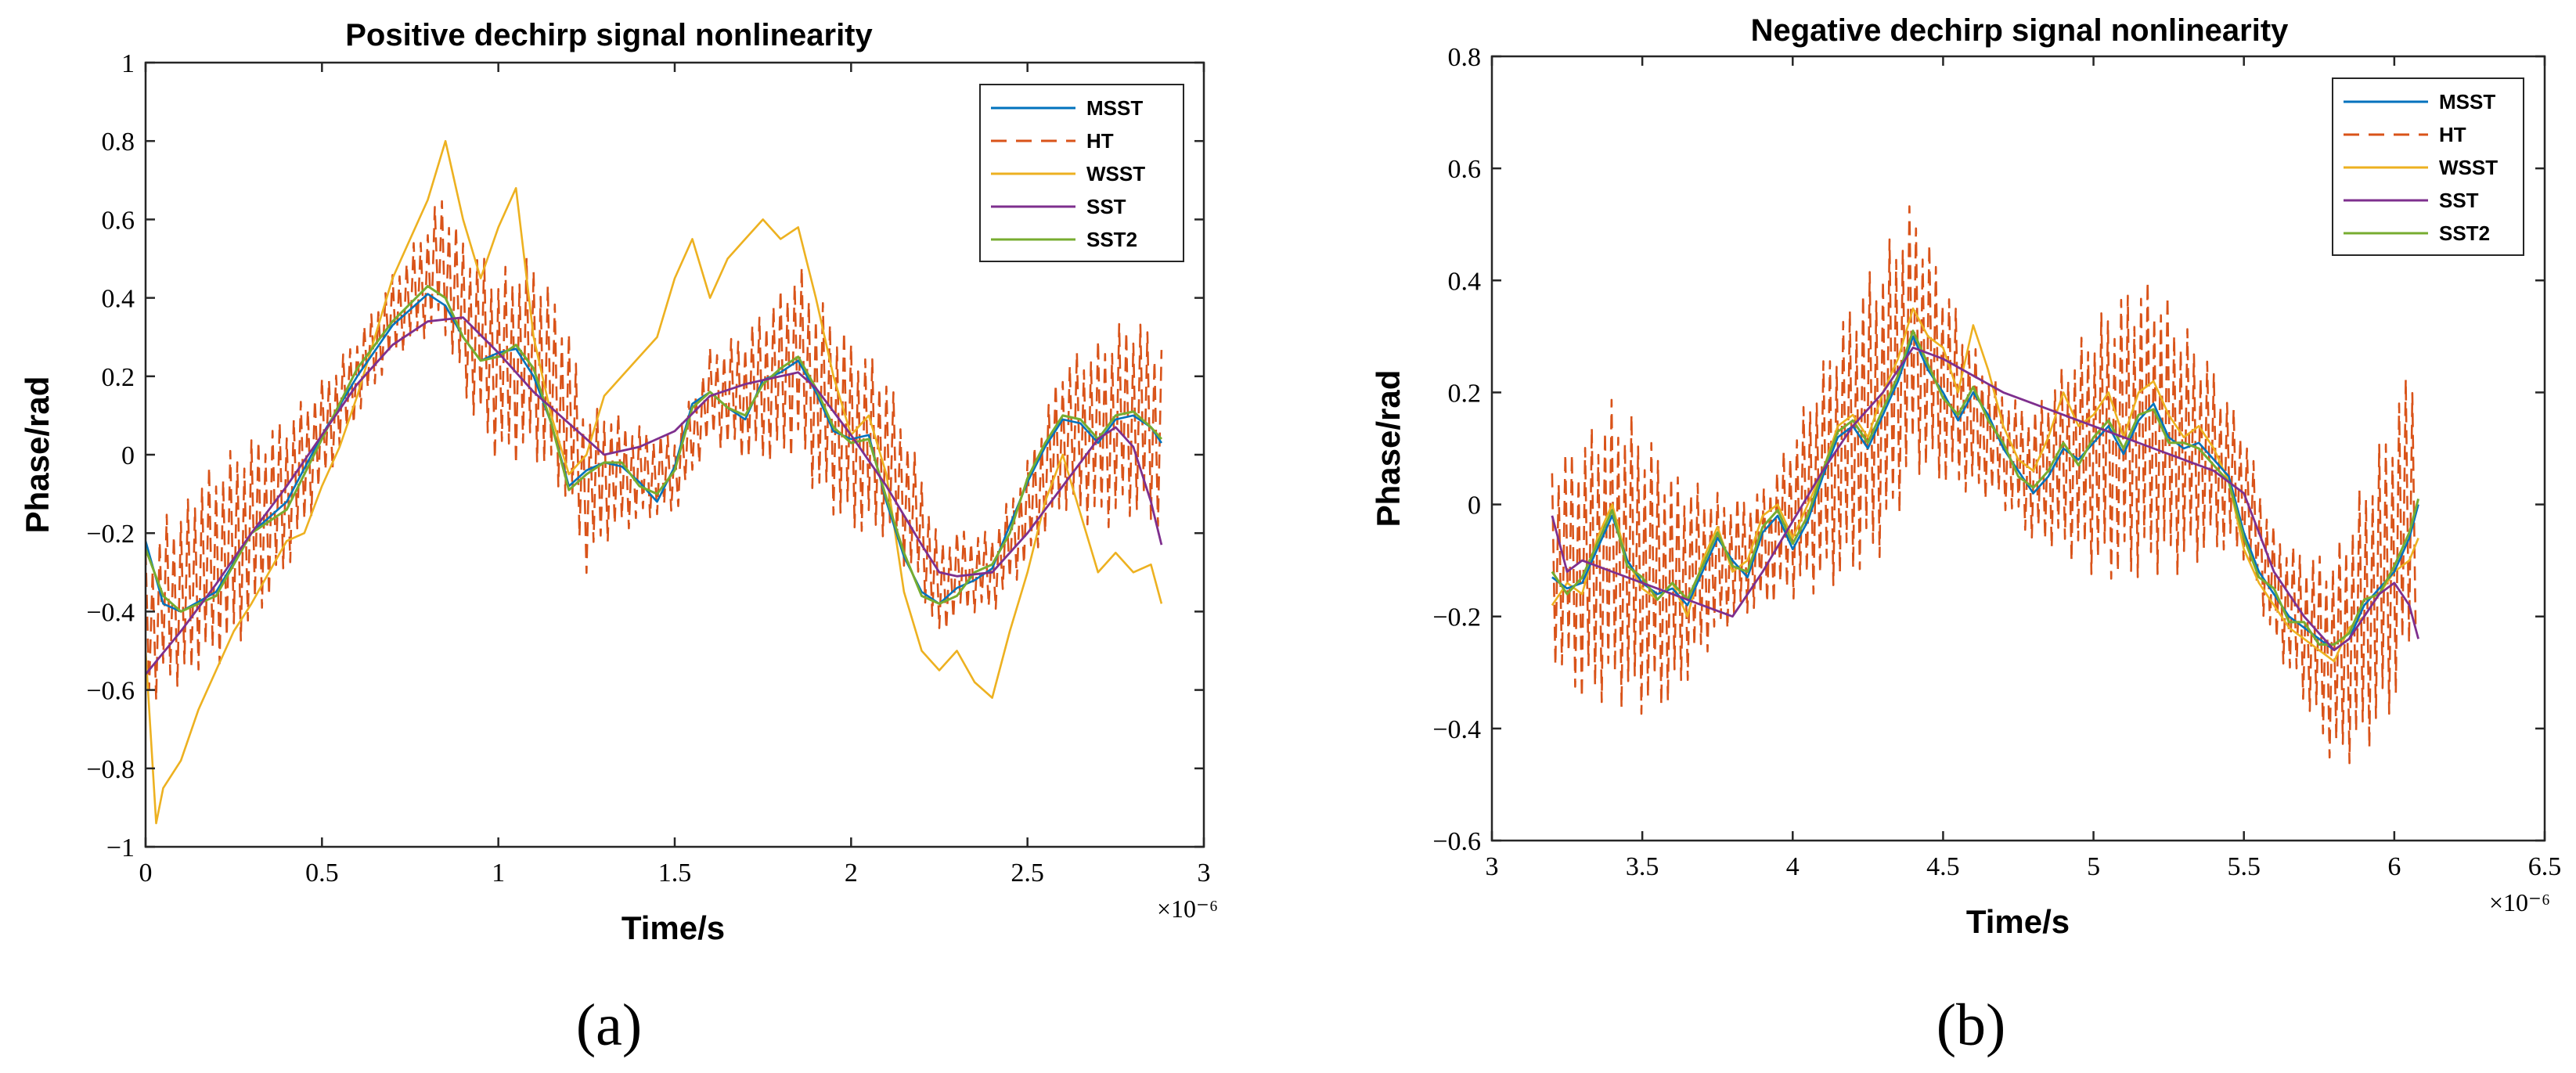  I want to click on chart-a-y-tick-label: 0.4, so click(118, 299).